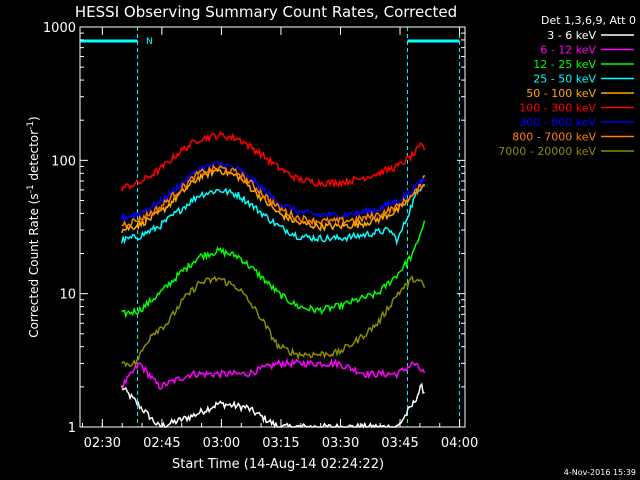 The width and height of the screenshot is (640, 480). What do you see at coordinates (557, 122) in the screenshot?
I see `legend-label-6: 300 - 800 keV` at bounding box center [557, 122].